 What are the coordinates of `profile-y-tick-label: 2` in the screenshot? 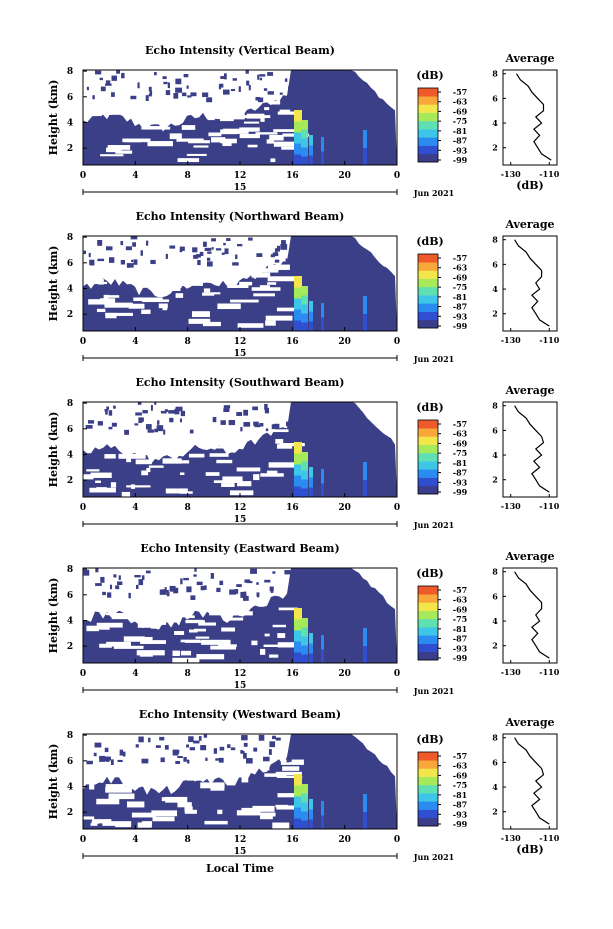 It's located at (495, 812).